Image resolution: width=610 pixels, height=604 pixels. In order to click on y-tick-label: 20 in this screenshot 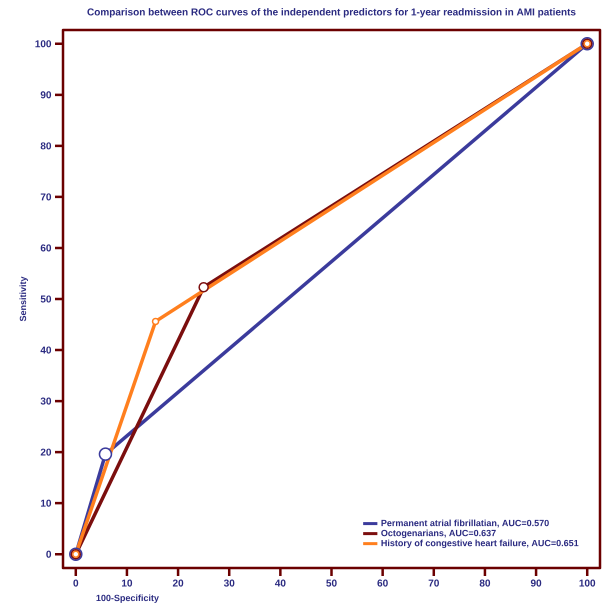, I will do `click(46, 452)`.